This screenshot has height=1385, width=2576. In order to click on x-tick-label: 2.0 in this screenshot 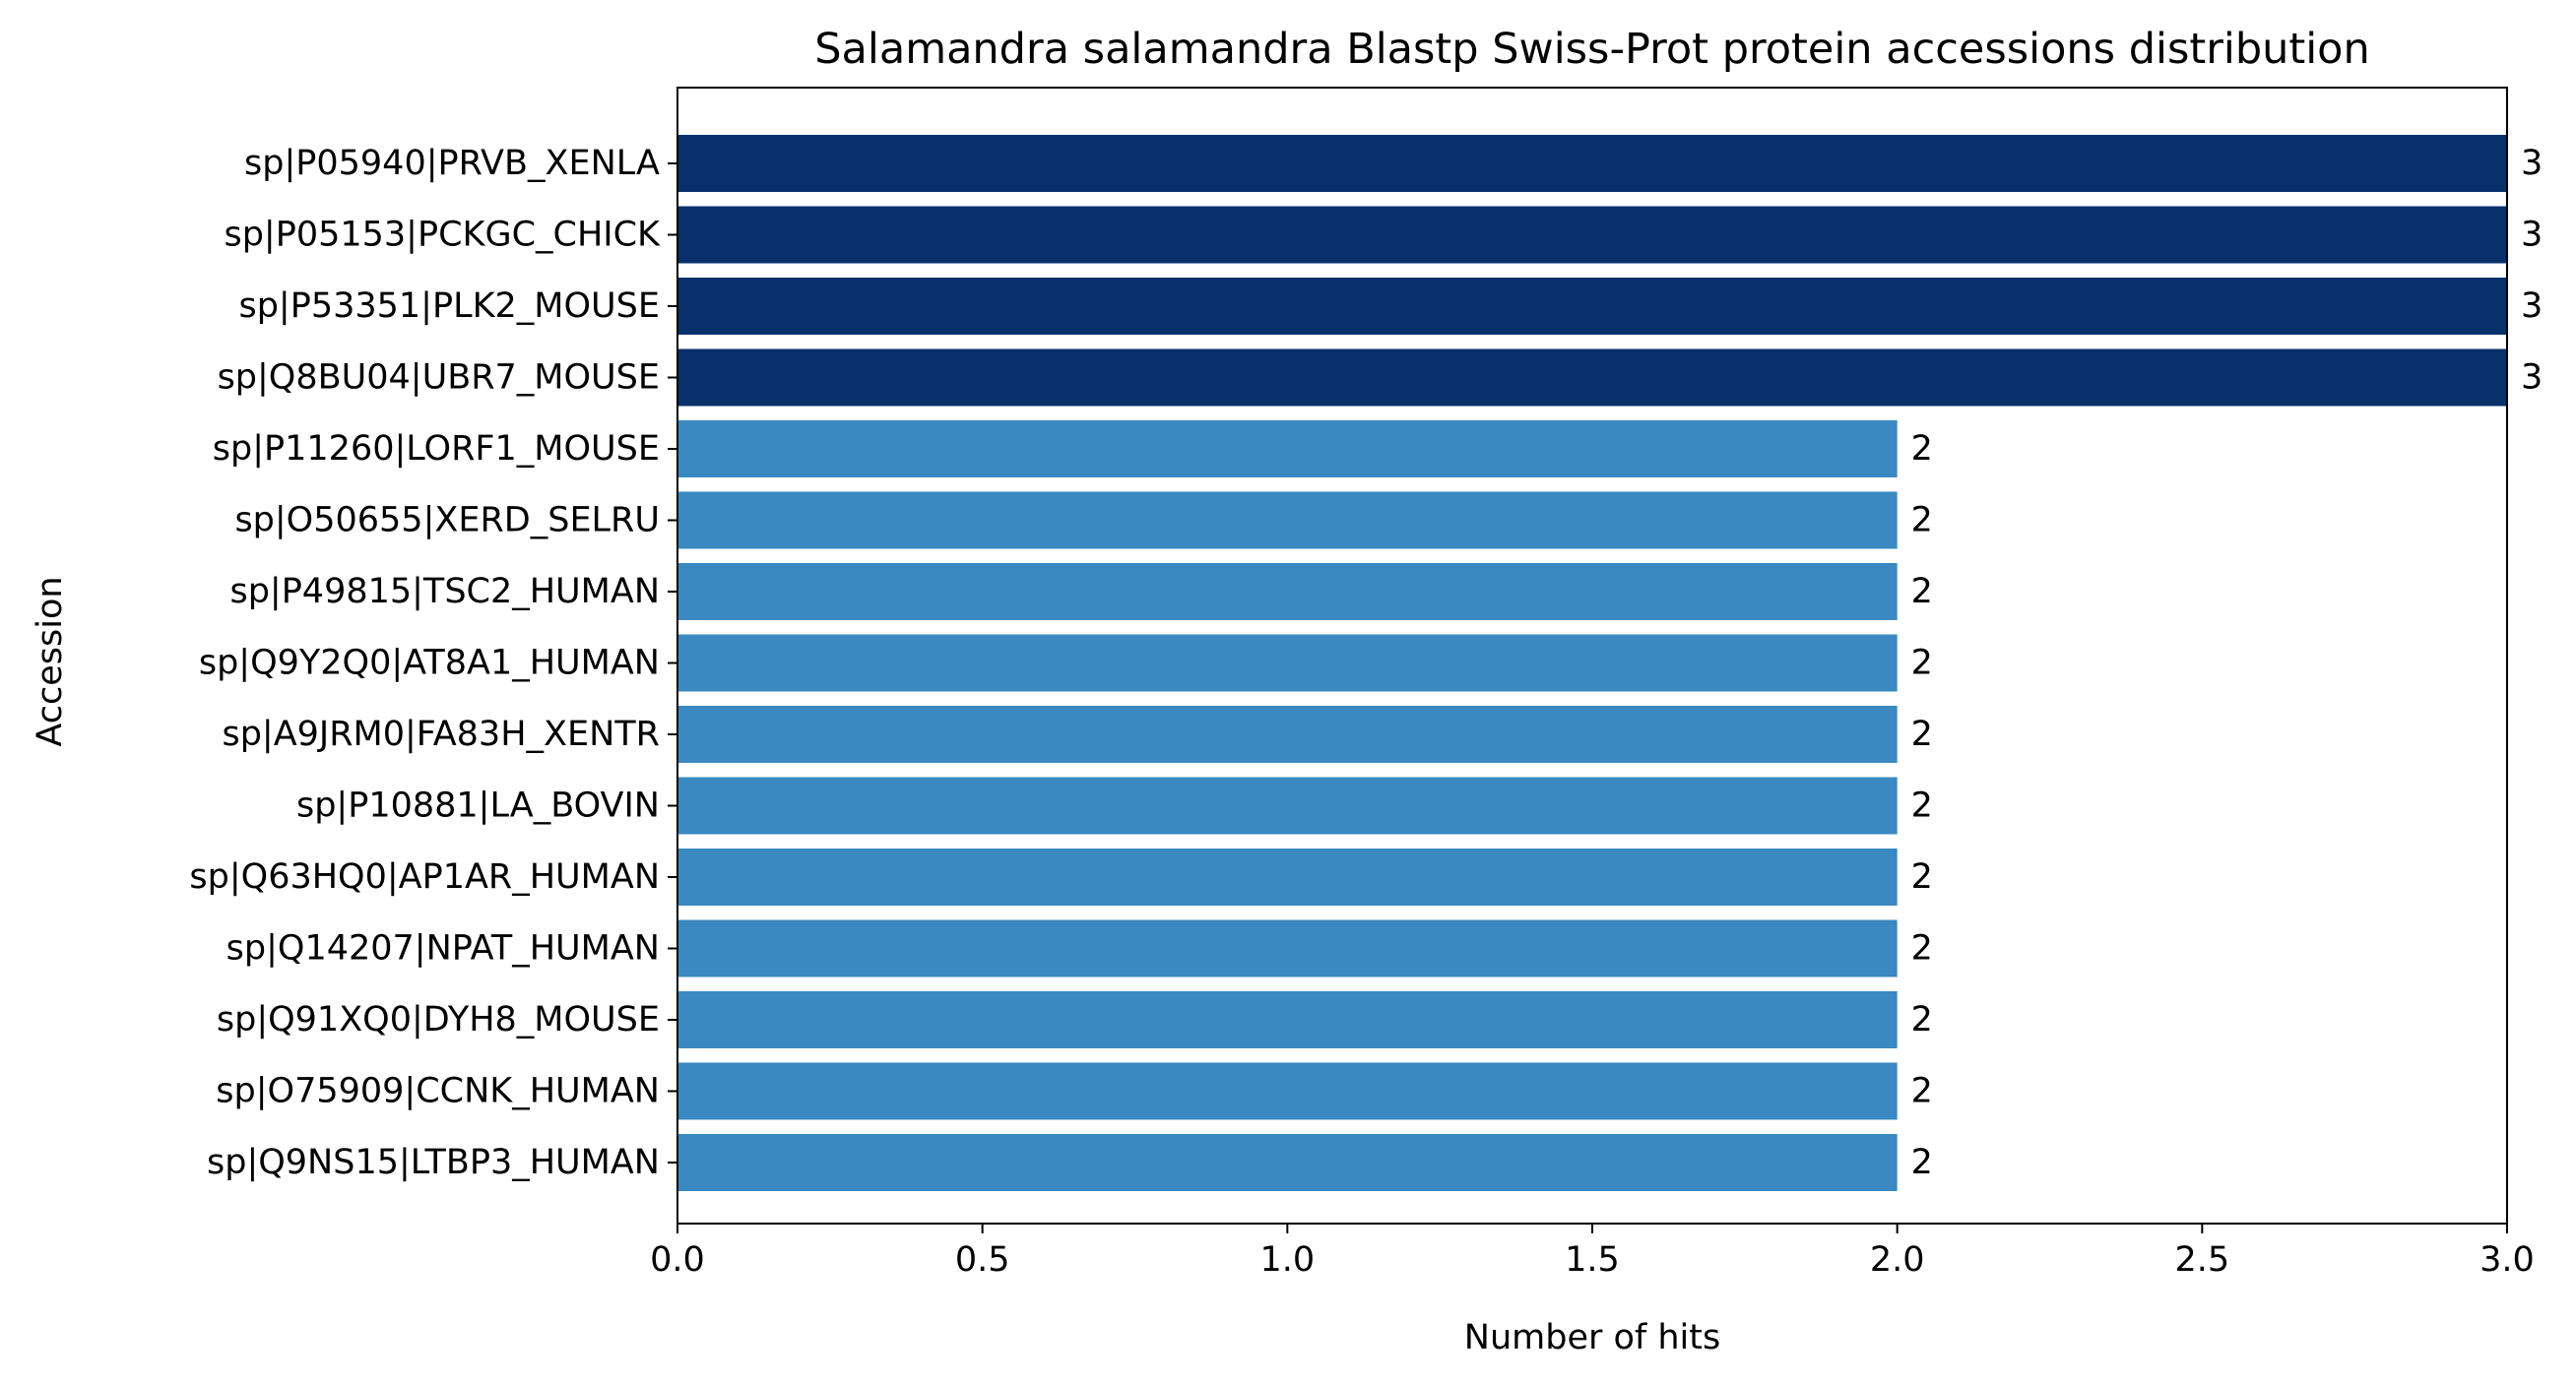, I will do `click(1897, 1260)`.